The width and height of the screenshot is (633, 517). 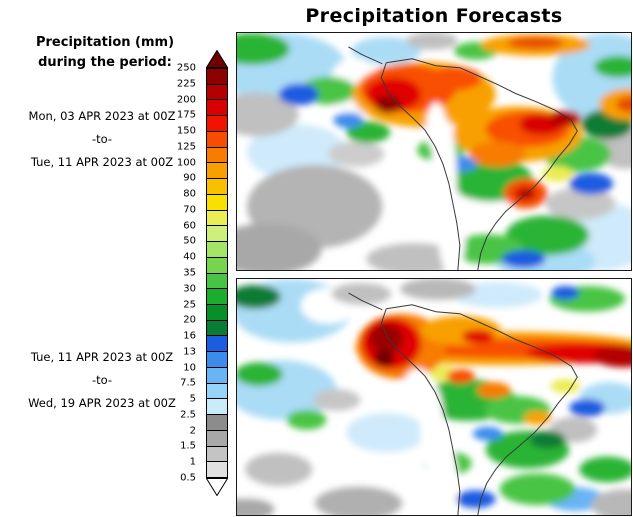 What do you see at coordinates (102, 357) in the screenshot?
I see `period-2-from: Tue, 11 APR 2023 at 00Z` at bounding box center [102, 357].